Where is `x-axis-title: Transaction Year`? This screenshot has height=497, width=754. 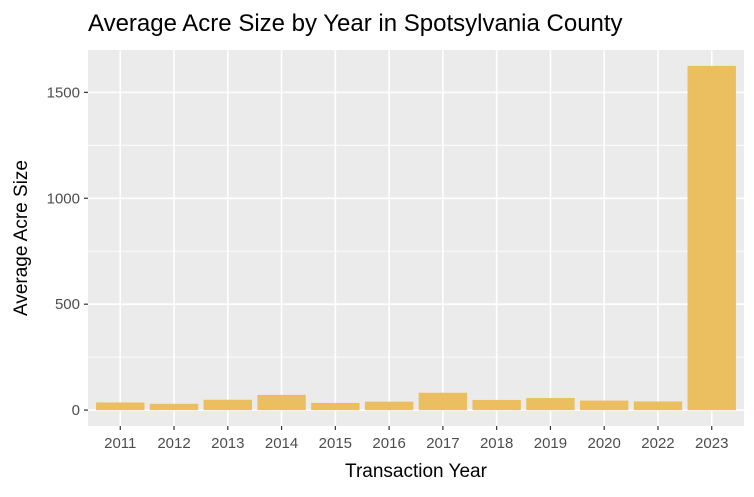
x-axis-title: Transaction Year is located at coordinates (416, 471).